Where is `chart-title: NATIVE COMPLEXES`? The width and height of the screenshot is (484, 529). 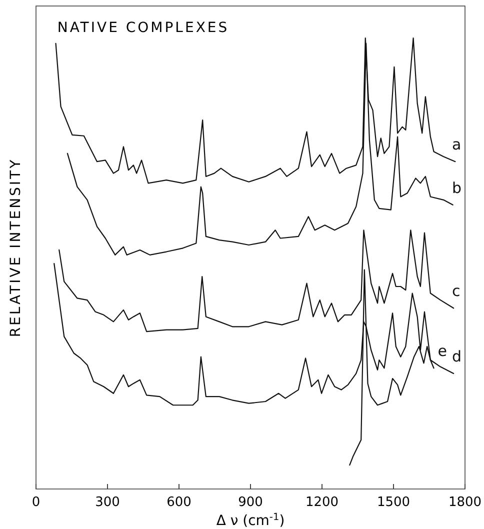
chart-title: NATIVE COMPLEXES is located at coordinates (143, 28).